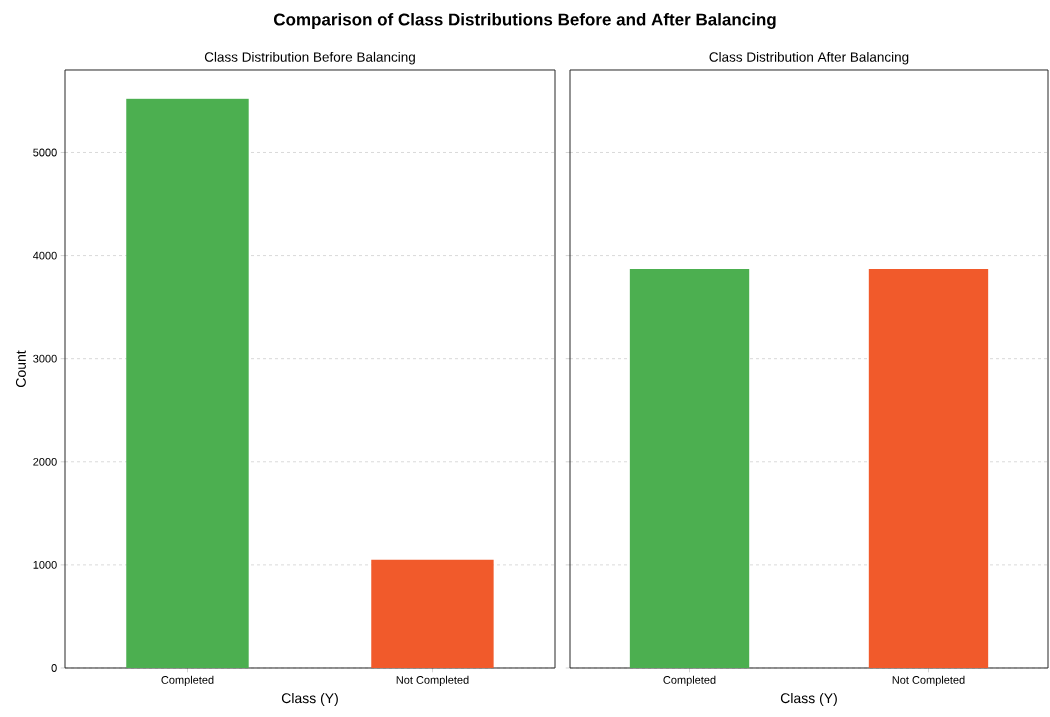  I want to click on y-axis-title: Count, so click(20, 368).